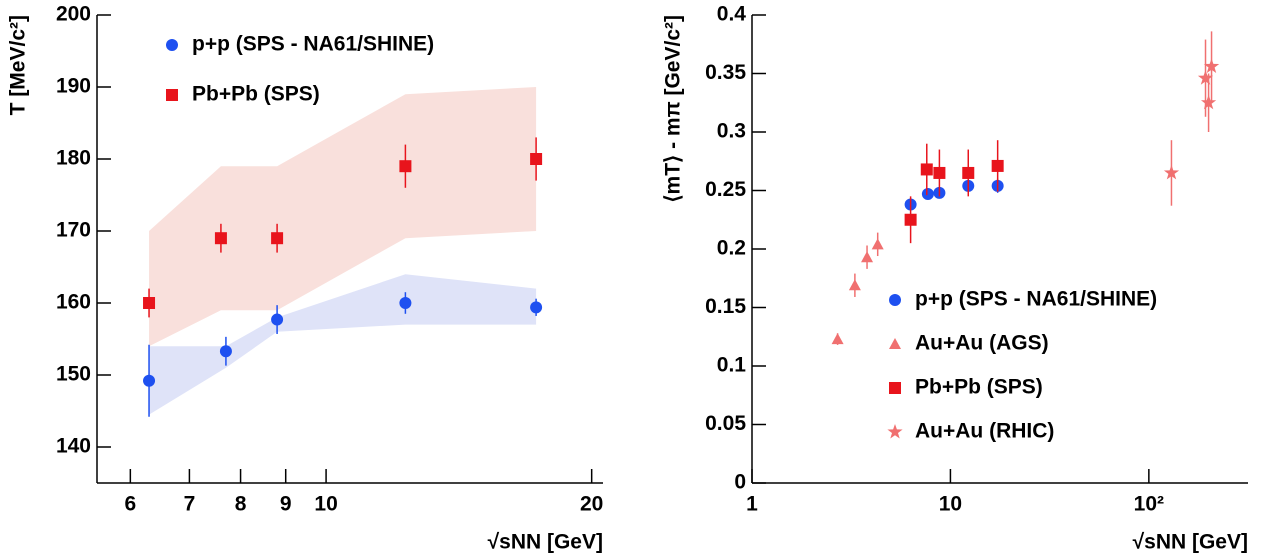  Describe the element at coordinates (673, 109) in the screenshot. I see `y-axis-title: ⟨mT⟩ - mπ [GeV/c²]` at that location.